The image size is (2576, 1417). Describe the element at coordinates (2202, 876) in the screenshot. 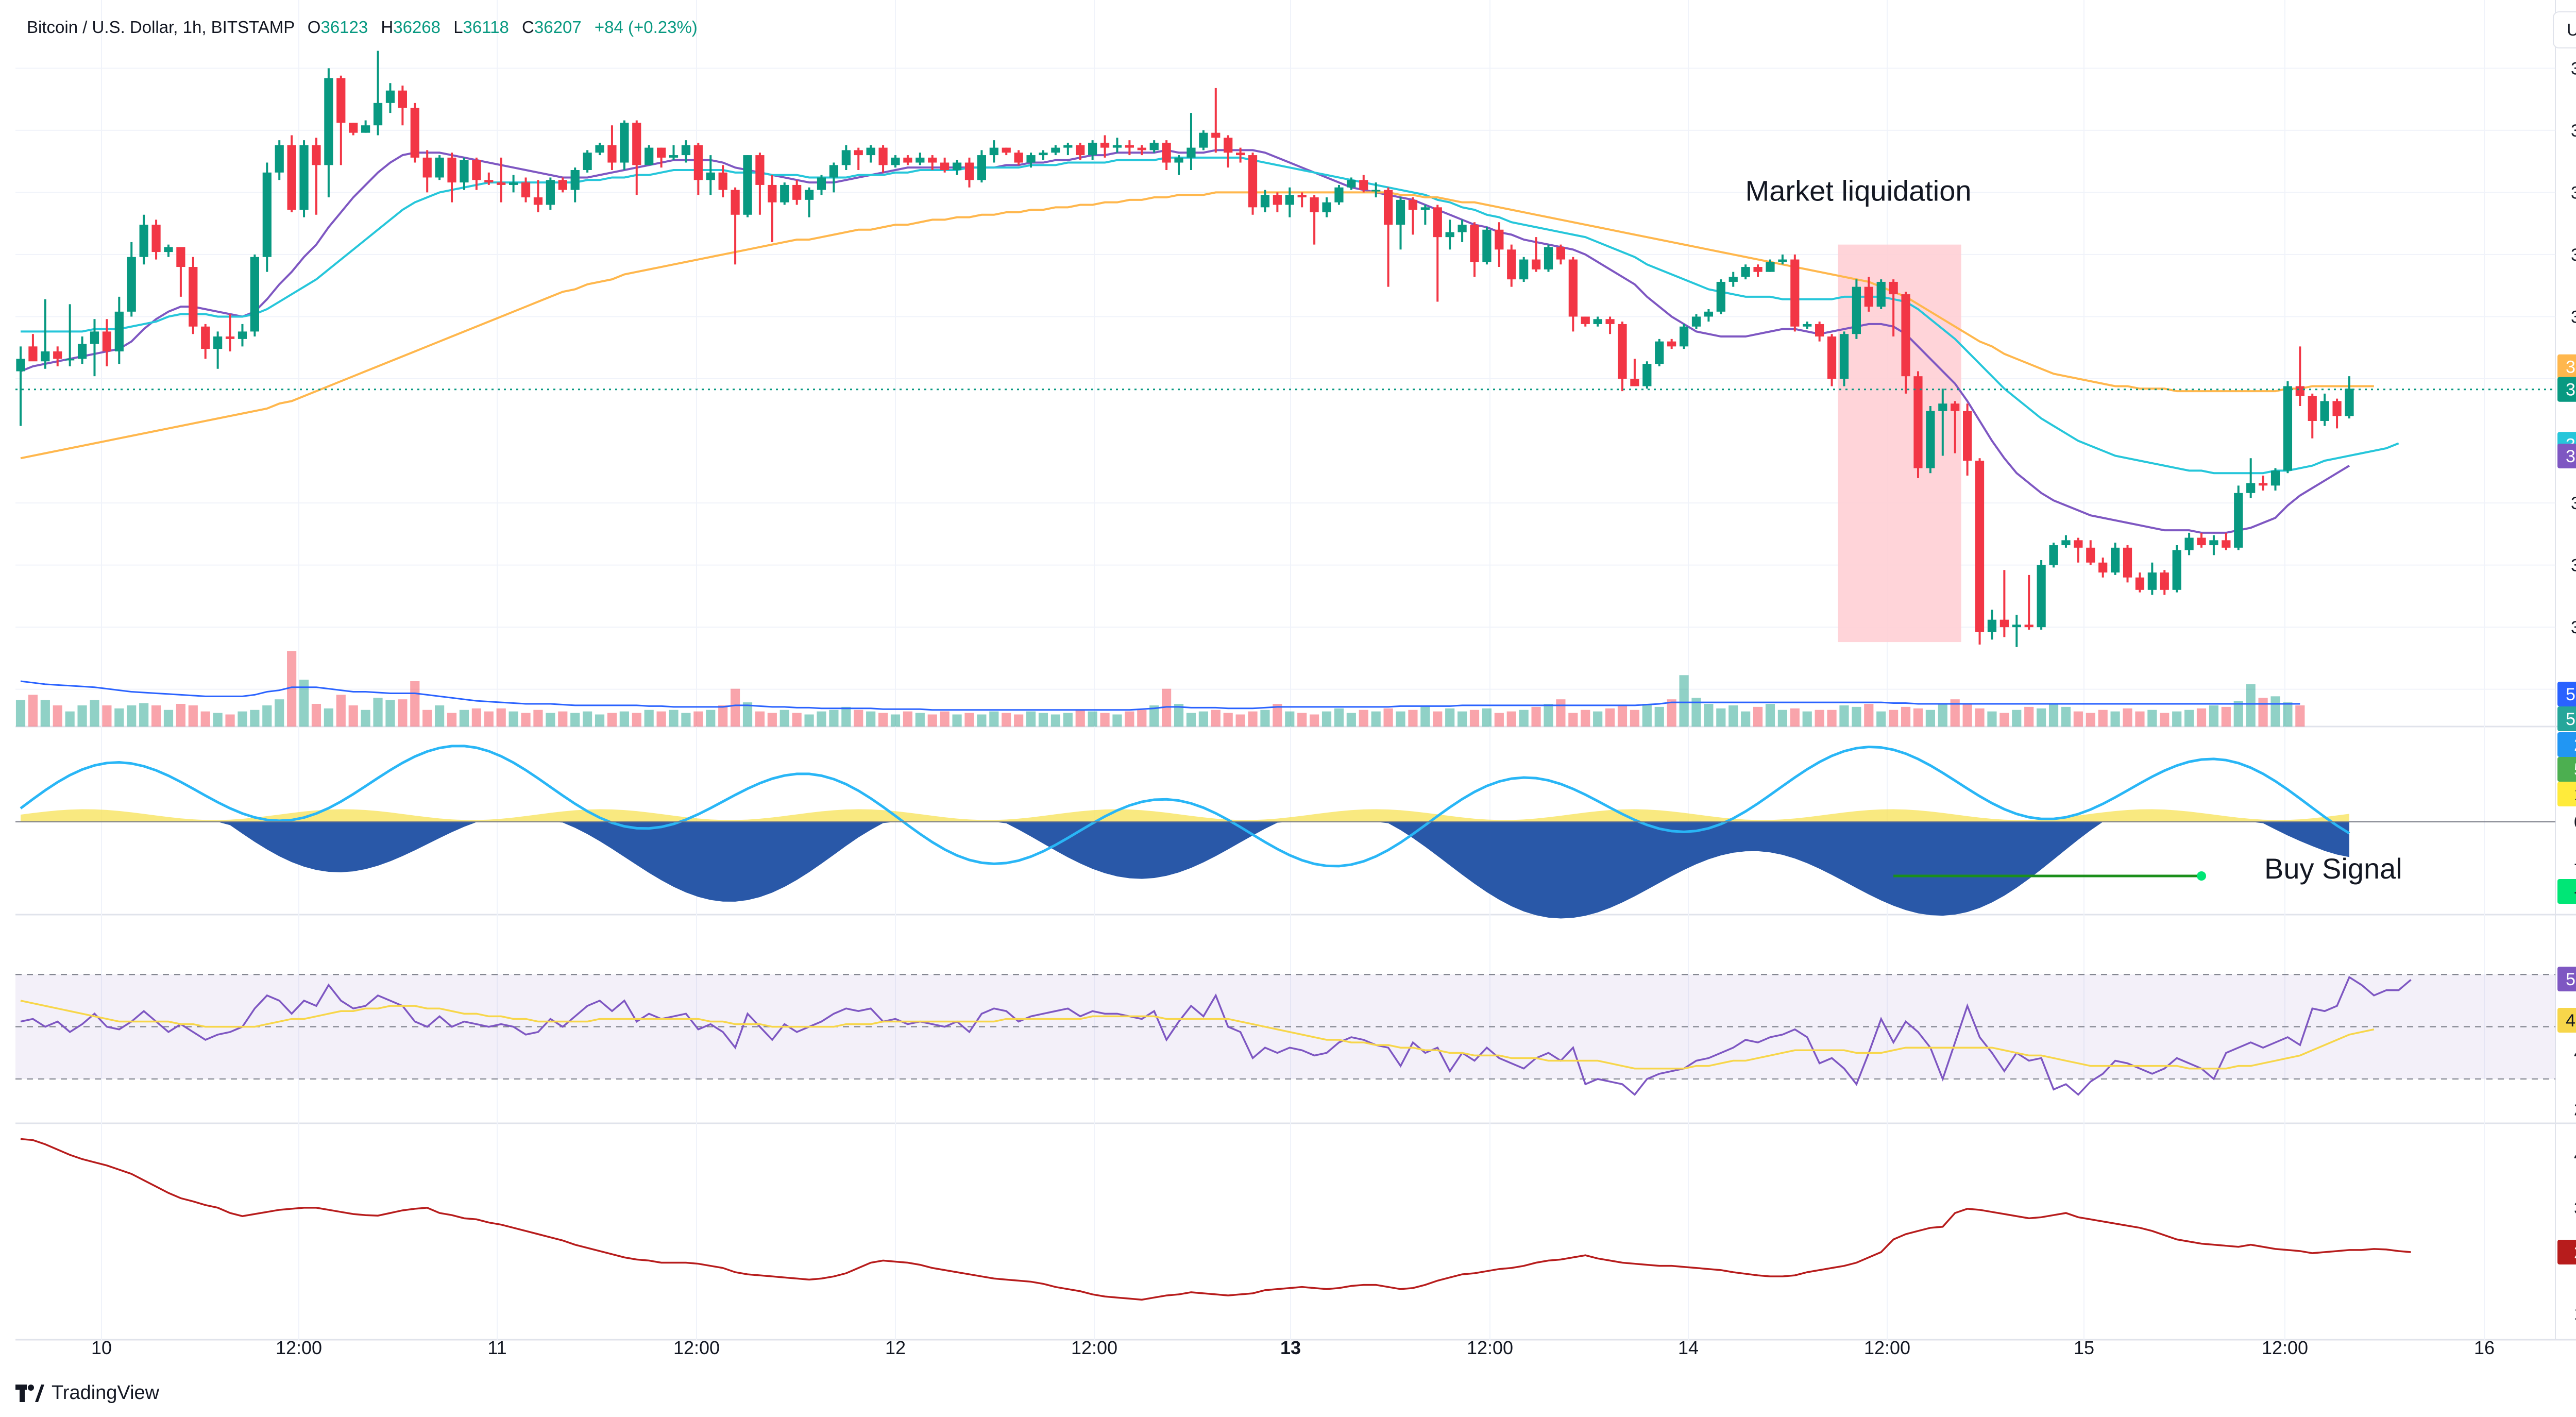

I see `buy-signal-dot` at that location.